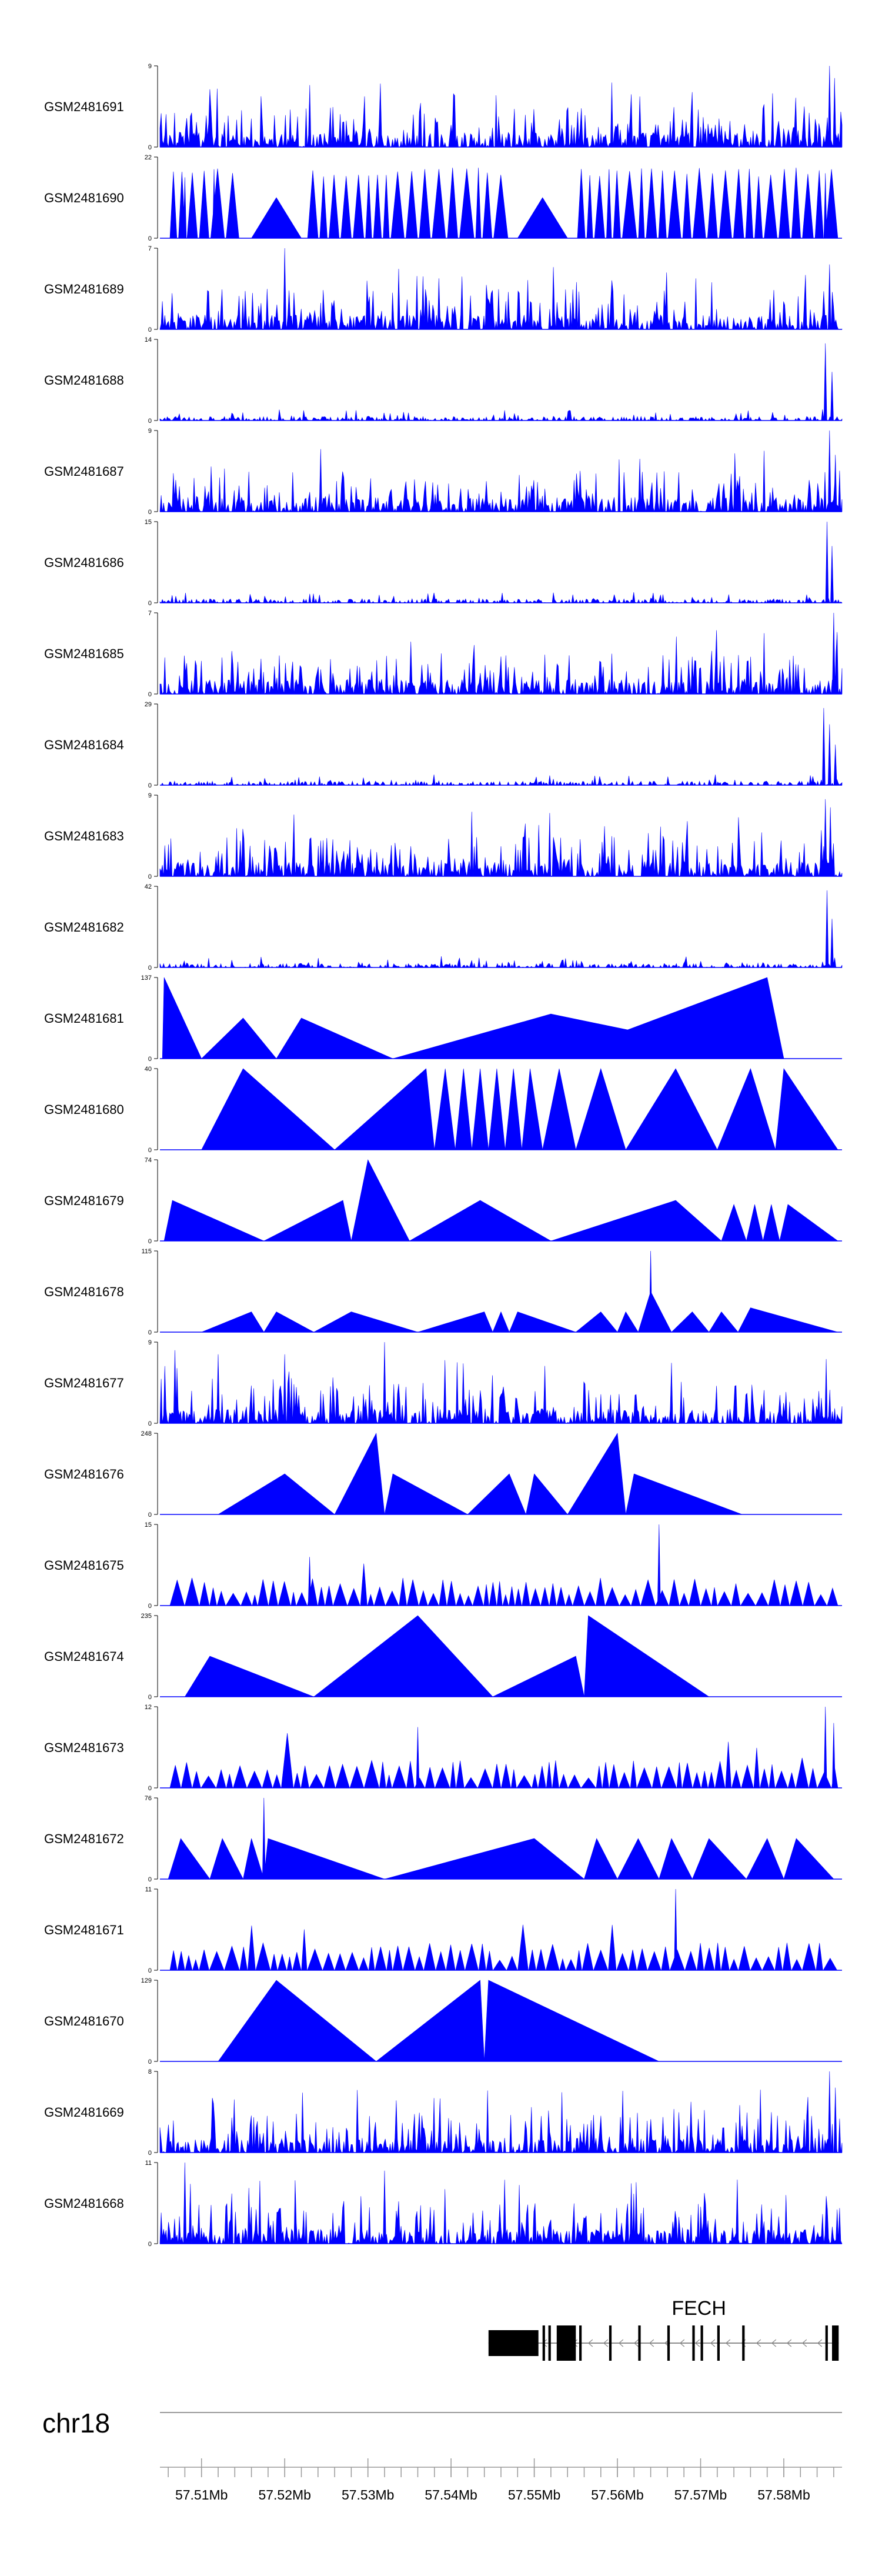  I want to click on y-max-label: 74, so click(148, 1160).